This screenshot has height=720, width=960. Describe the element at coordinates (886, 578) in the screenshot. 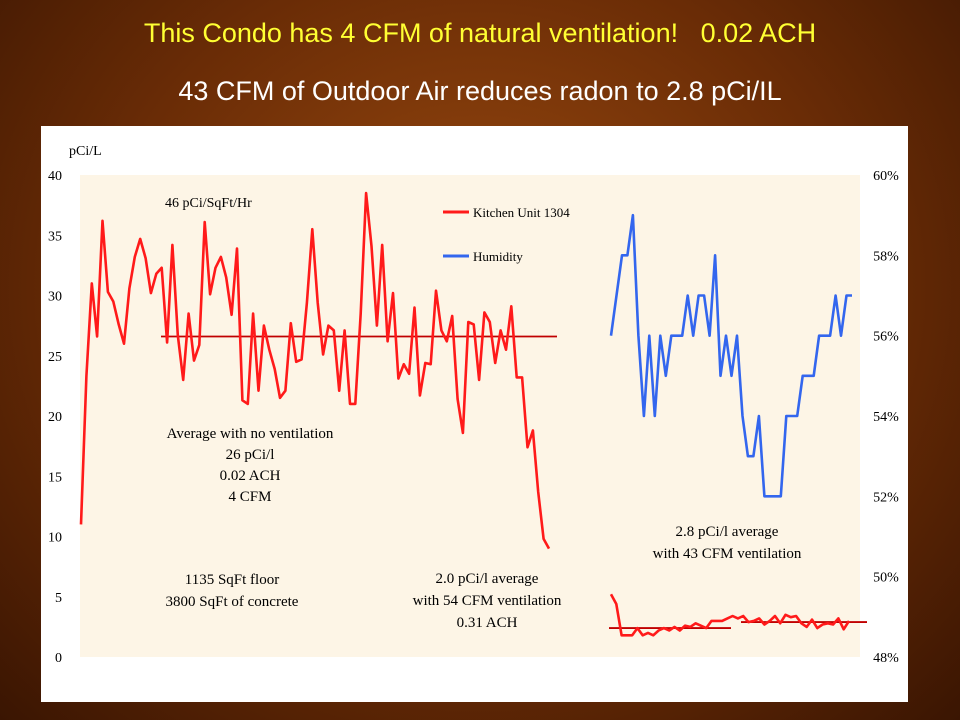

I see `y2-tick-label: 50%` at that location.